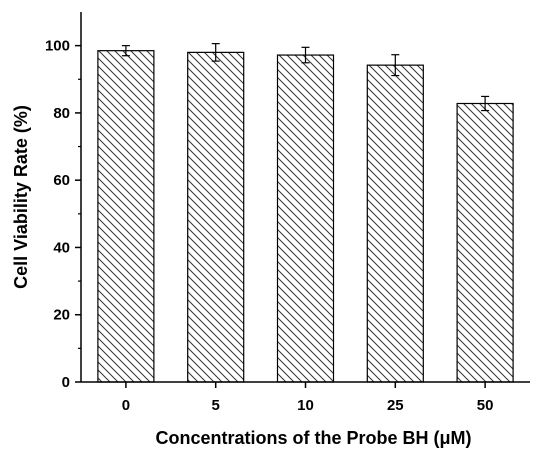 This screenshot has height=461, width=550. What do you see at coordinates (61, 113) in the screenshot?
I see `y-tick-label: 80` at bounding box center [61, 113].